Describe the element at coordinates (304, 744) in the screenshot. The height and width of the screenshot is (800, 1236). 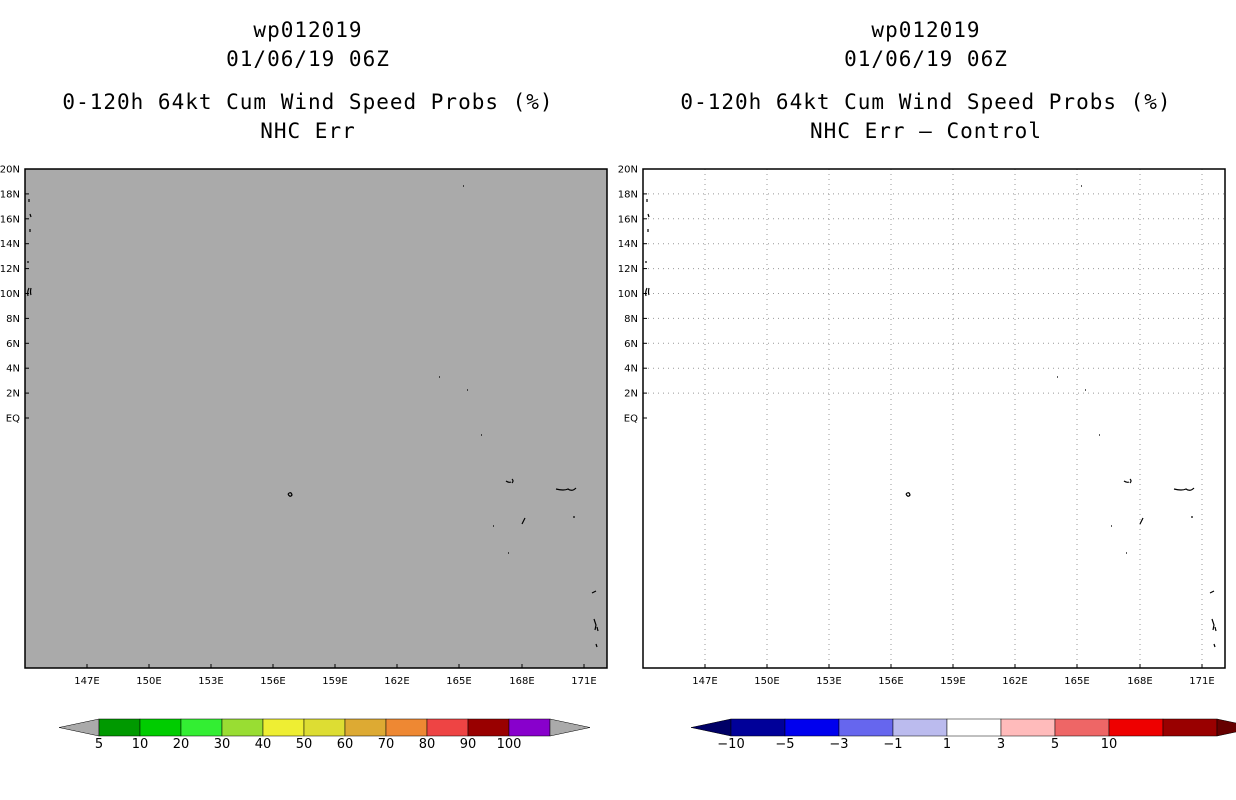
I see `colorbar-label: 50` at that location.